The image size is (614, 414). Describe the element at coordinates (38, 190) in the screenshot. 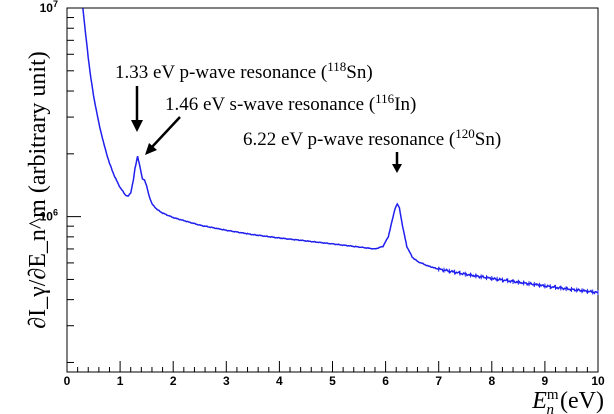

I see `y-axis-title: ∂I_γ/∂E_n^m (arbitrary unit)` at that location.